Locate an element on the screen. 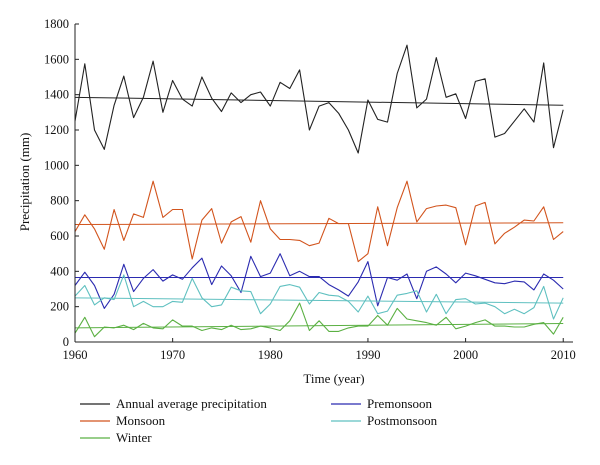  y-tick-label: 1600 is located at coordinates (56, 59).